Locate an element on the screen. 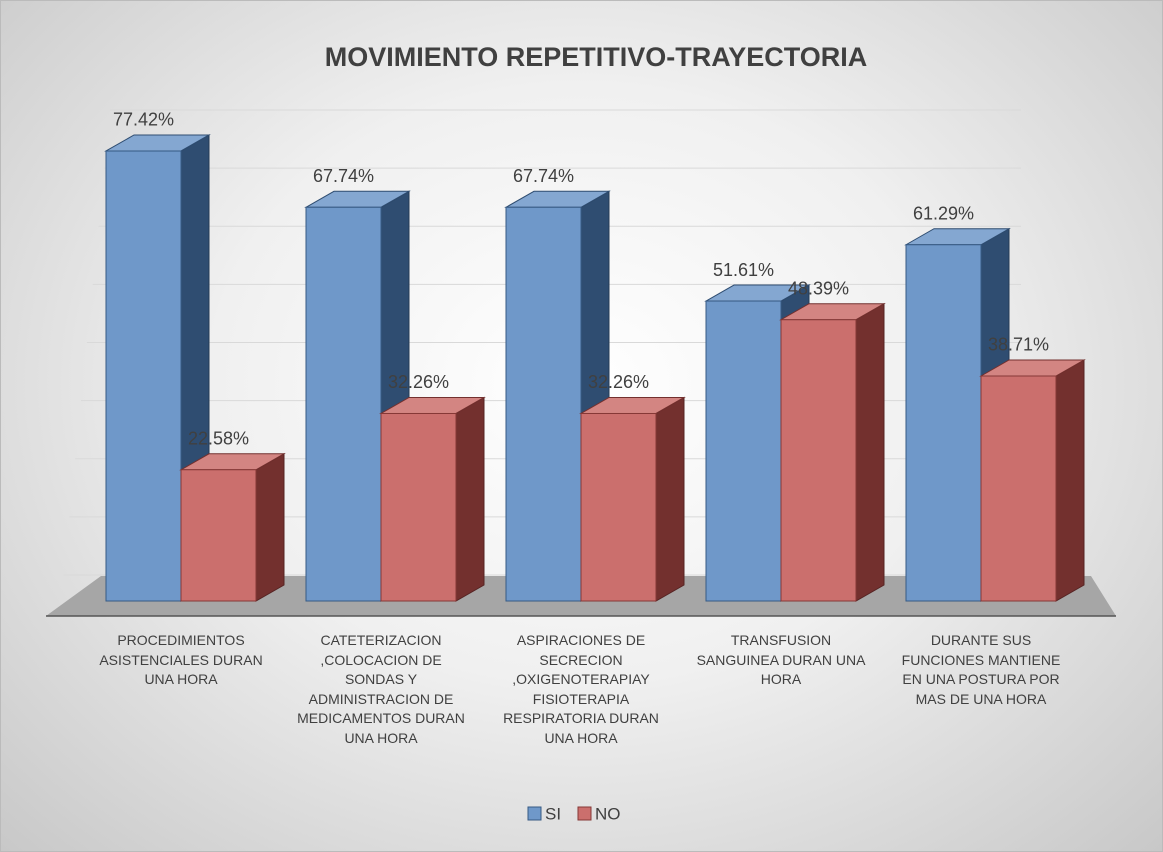  value-label: 51.61% is located at coordinates (743, 270).